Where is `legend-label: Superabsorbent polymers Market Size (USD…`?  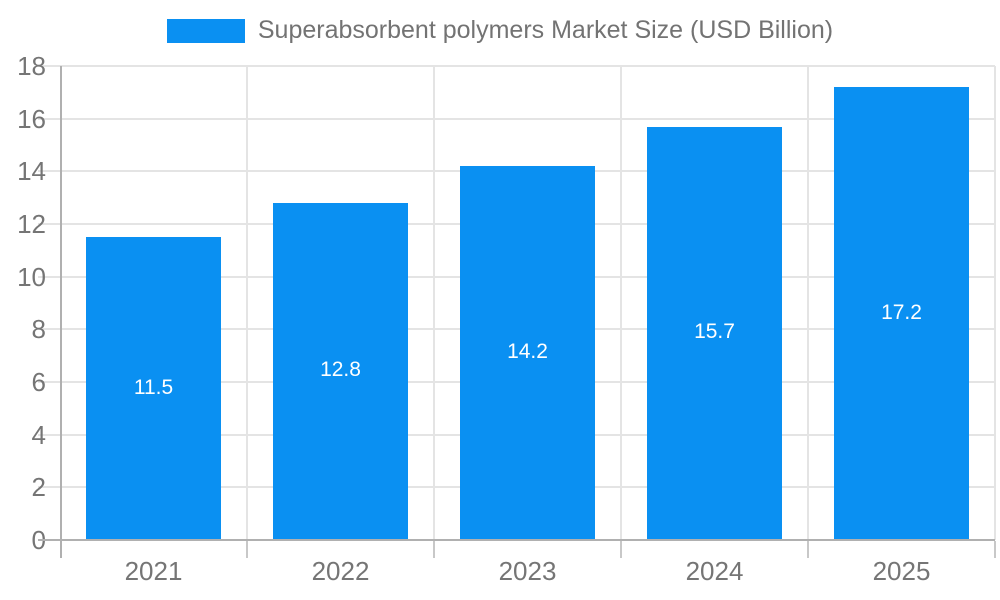 legend-label: Superabsorbent polymers Market Size (USD… is located at coordinates (545, 30).